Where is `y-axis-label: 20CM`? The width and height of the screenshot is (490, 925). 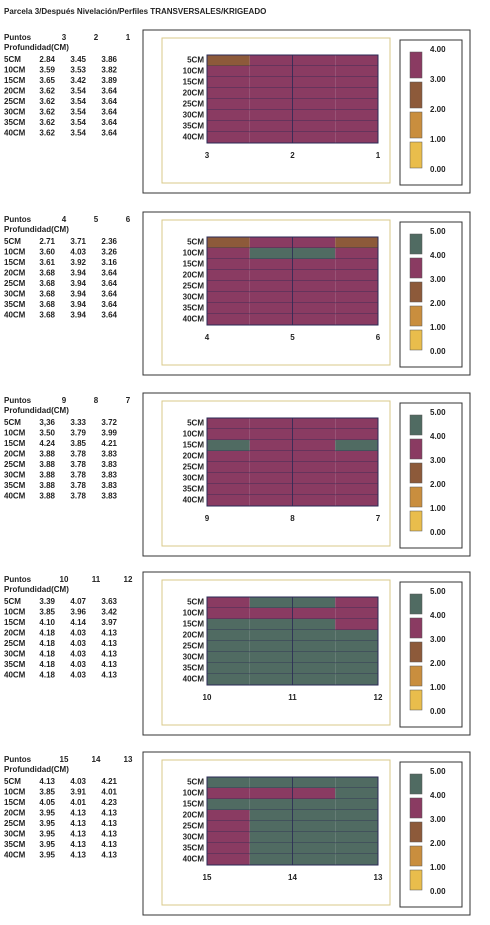
y-axis-label: 20CM is located at coordinates (194, 93).